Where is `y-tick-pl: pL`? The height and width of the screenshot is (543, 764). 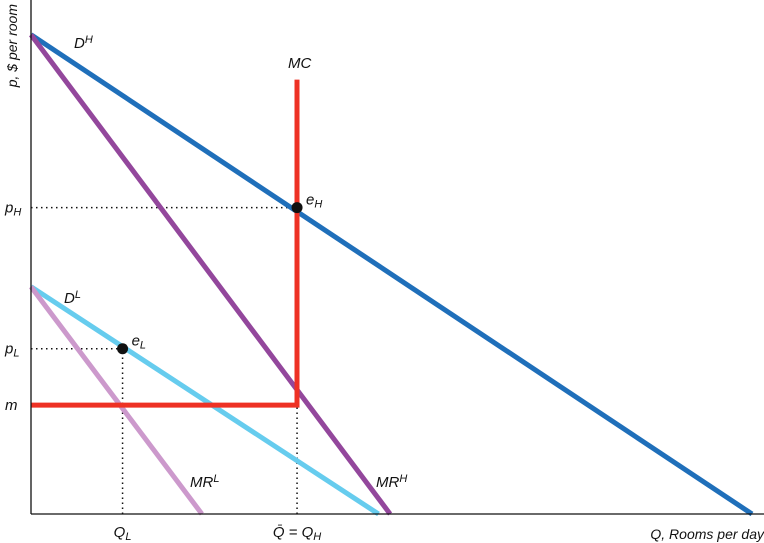
y-tick-pl: pL is located at coordinates (11, 350).